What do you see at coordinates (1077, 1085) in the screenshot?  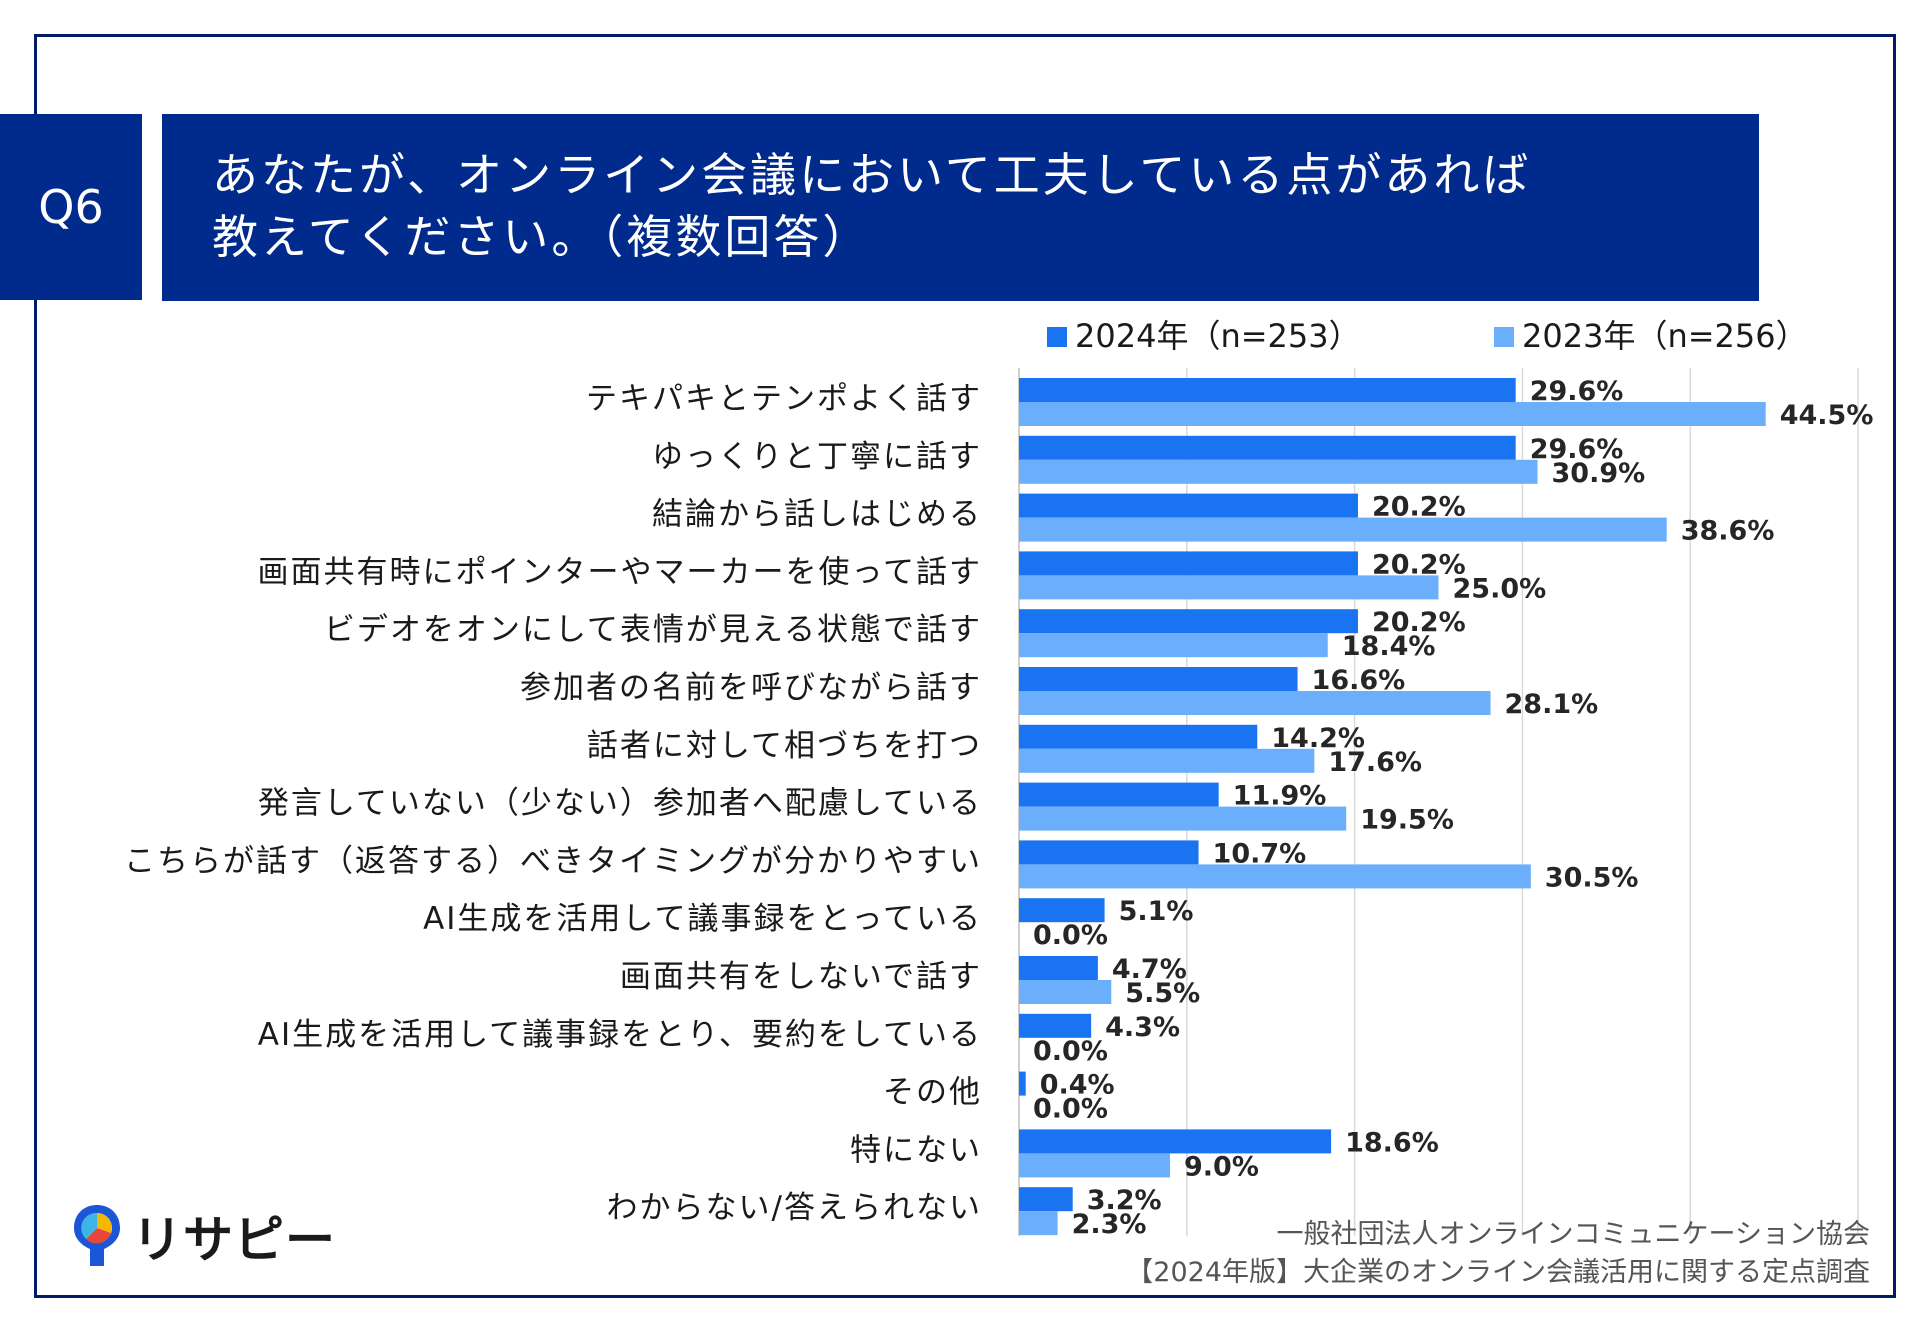 I see `data-label-0-12: 0.4%` at bounding box center [1077, 1085].